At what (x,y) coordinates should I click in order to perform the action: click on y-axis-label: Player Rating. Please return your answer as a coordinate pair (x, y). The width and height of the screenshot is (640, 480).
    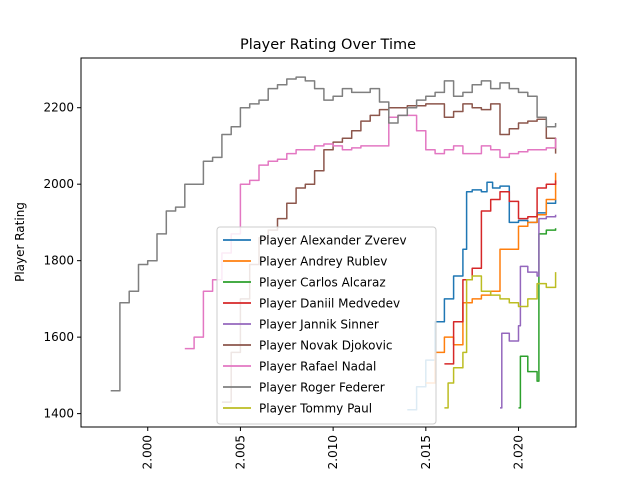
    Looking at the image, I should click on (20, 242).